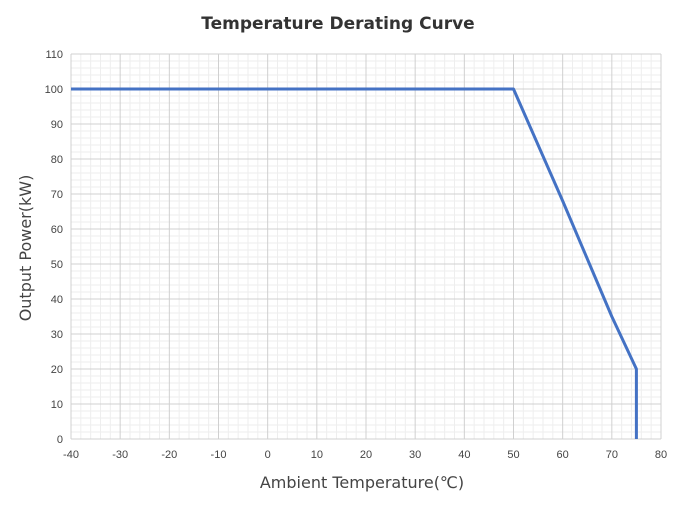 The height and width of the screenshot is (506, 676). I want to click on y-tick-label: 90, so click(57, 125).